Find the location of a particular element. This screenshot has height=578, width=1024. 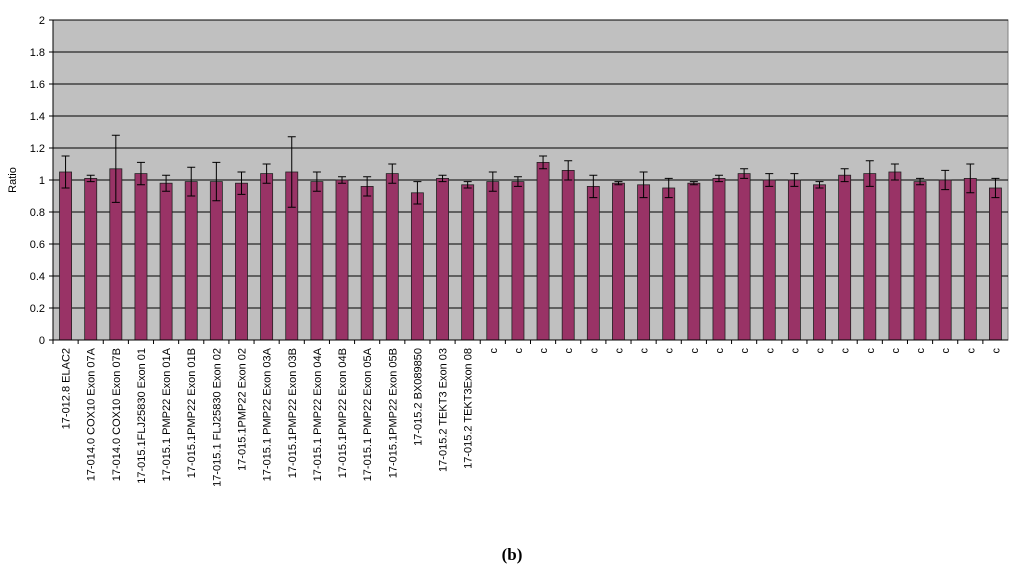

y-tick-label: 1.6 is located at coordinates (37, 85).